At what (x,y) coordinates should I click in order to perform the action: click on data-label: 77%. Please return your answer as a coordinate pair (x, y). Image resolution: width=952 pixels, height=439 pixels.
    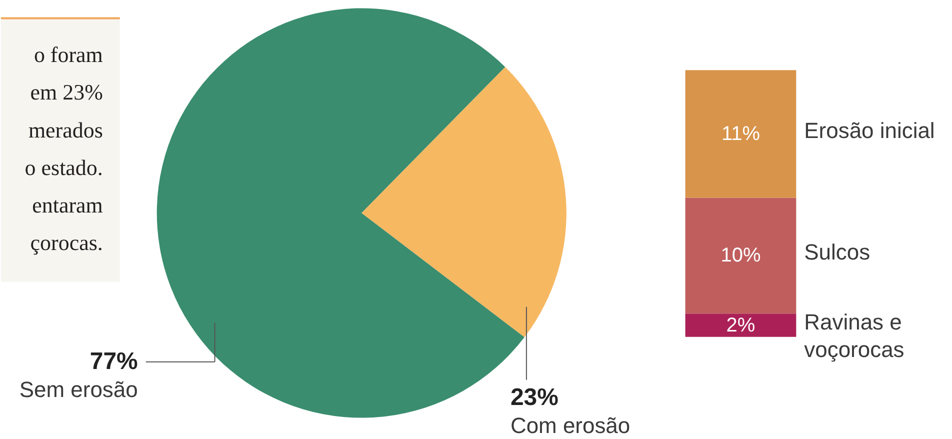
    Looking at the image, I should click on (114, 361).